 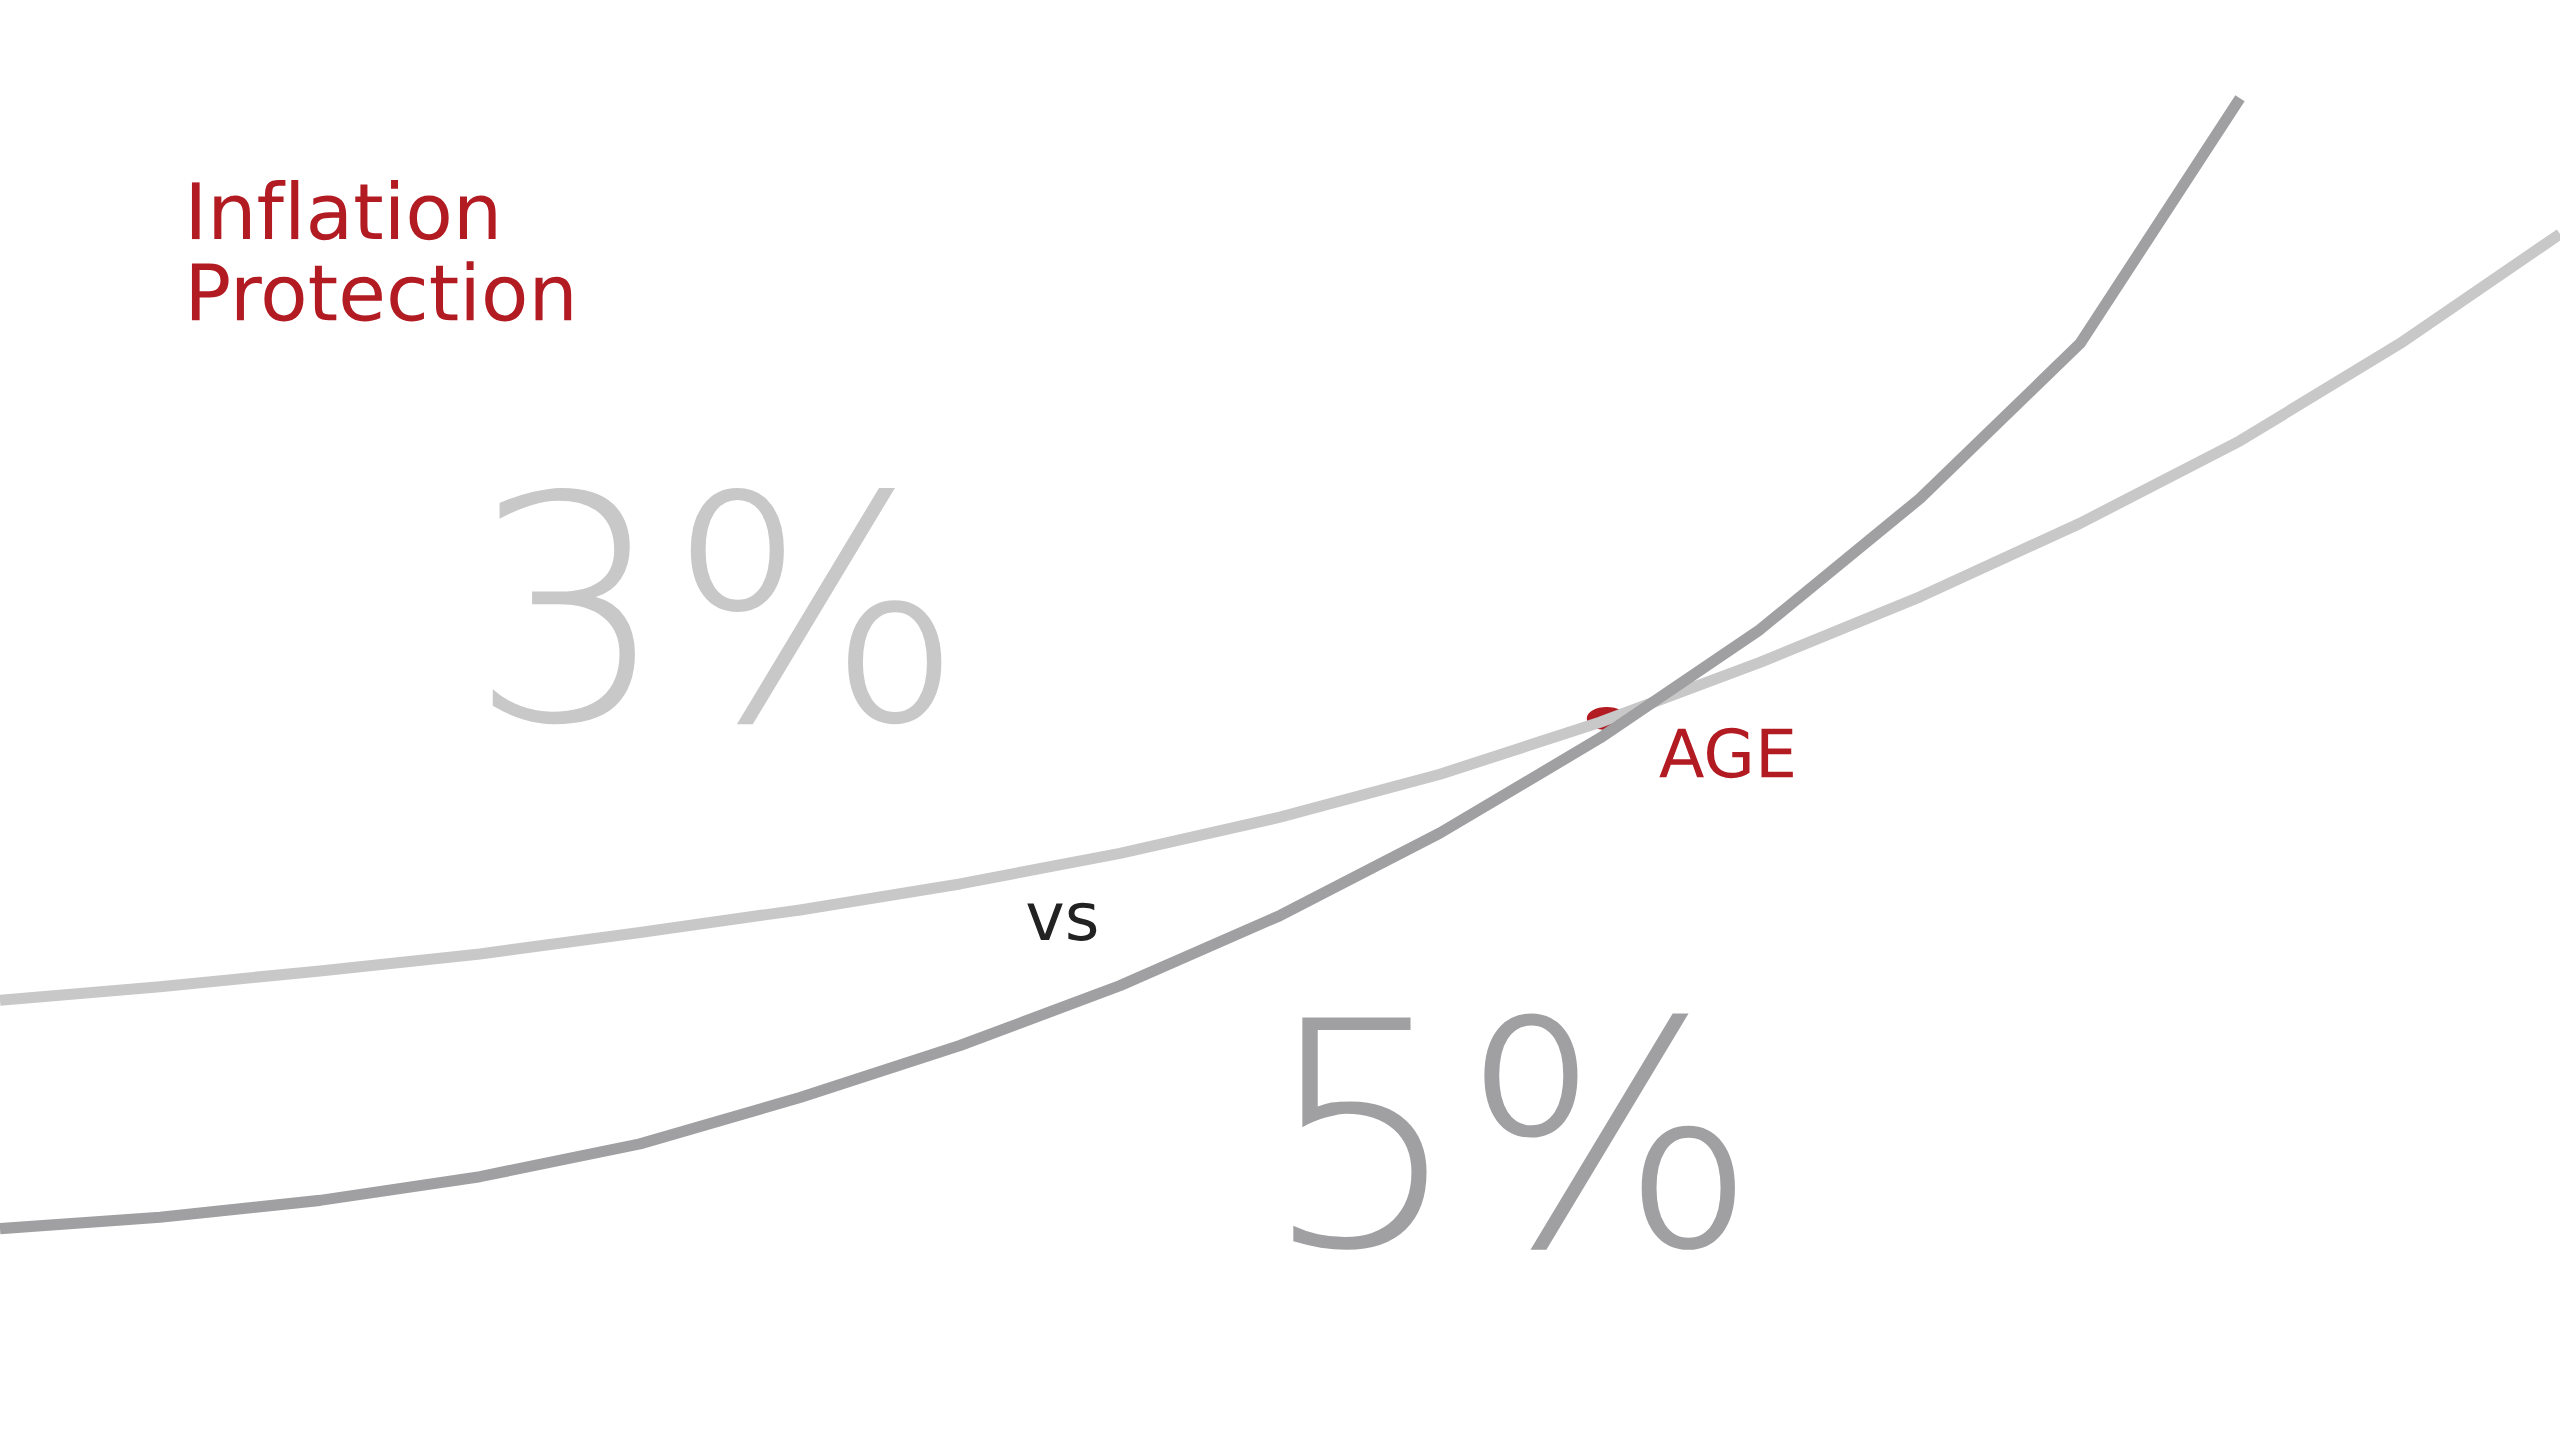 I want to click on annotation: AGE, so click(x=1726, y=753).